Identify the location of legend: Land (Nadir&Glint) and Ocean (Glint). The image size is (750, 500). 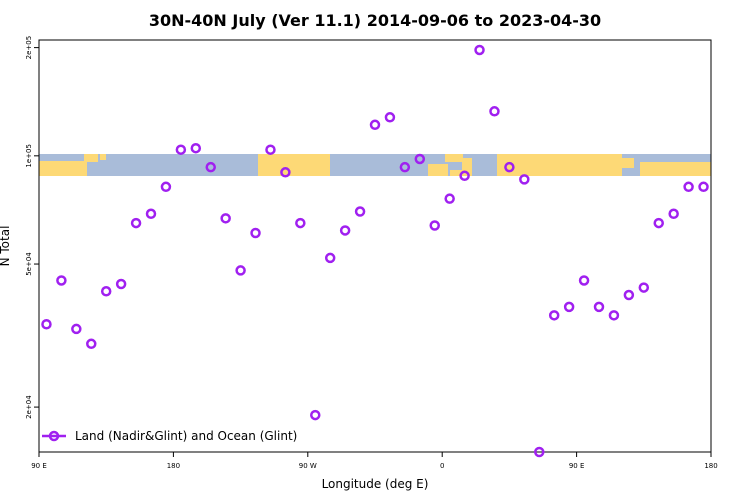
(169, 436).